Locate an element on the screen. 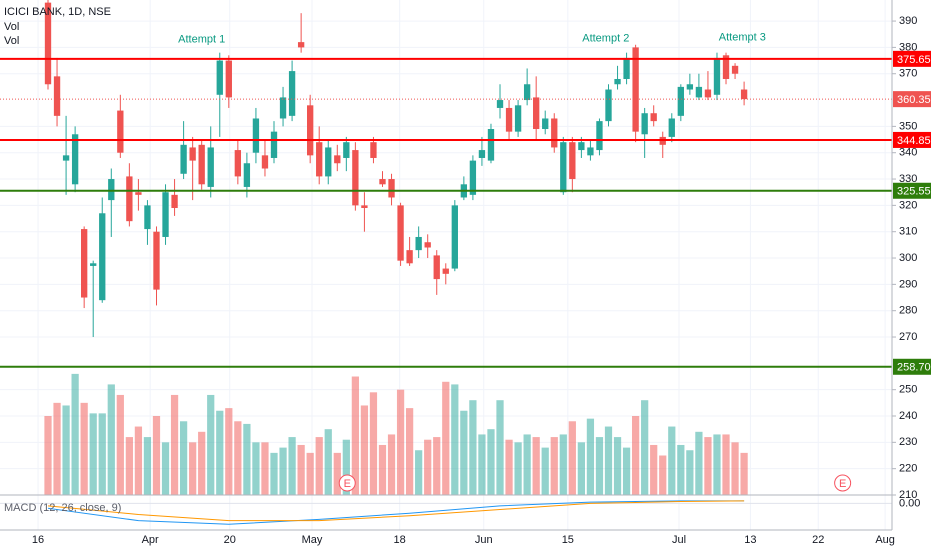 The height and width of the screenshot is (550, 932). x-tick-label: Jul is located at coordinates (679, 540).